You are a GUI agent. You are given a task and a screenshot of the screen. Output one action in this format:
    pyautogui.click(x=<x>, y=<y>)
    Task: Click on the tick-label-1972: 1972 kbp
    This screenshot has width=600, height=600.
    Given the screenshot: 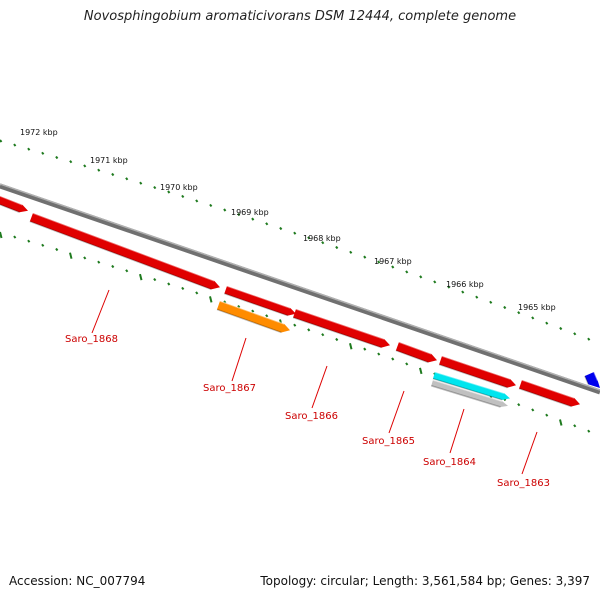 What is the action you would take?
    pyautogui.click(x=39, y=132)
    